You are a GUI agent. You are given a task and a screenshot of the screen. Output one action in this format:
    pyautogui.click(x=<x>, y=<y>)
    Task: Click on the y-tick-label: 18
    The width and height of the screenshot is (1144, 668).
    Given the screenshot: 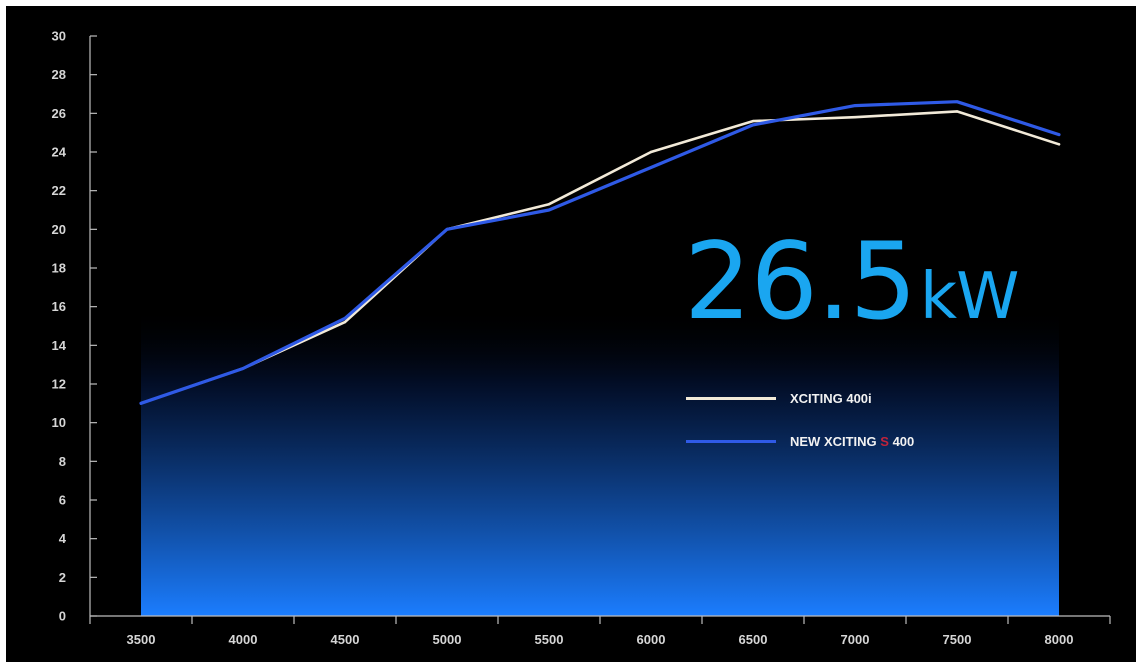 What is the action you would take?
    pyautogui.click(x=59, y=268)
    